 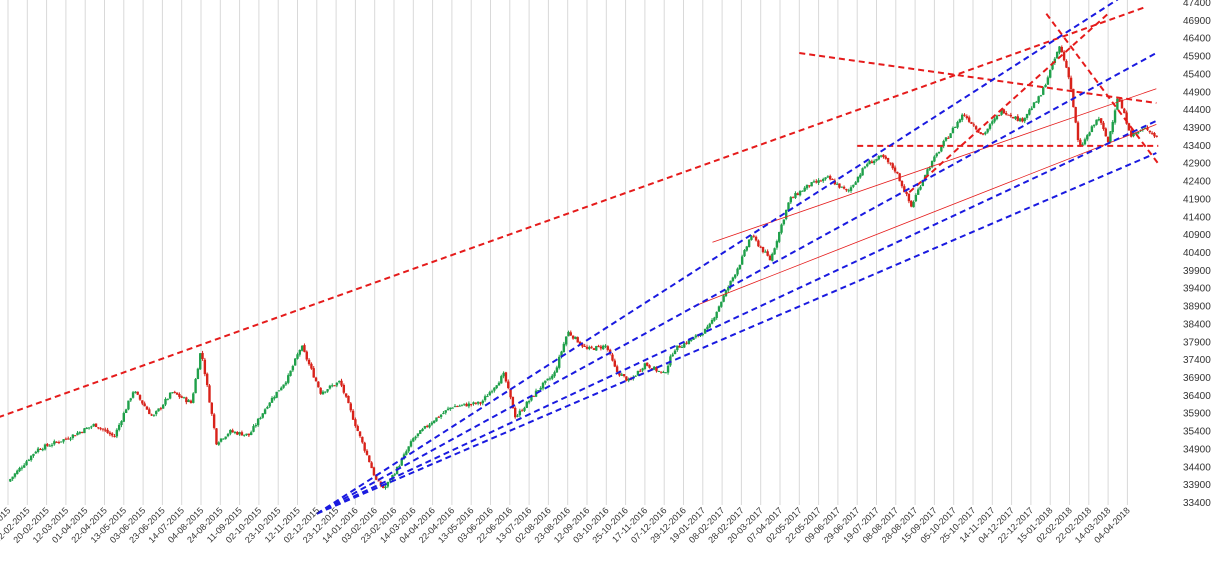 I want to click on y-tick-label: 38400, so click(x=1197, y=324).